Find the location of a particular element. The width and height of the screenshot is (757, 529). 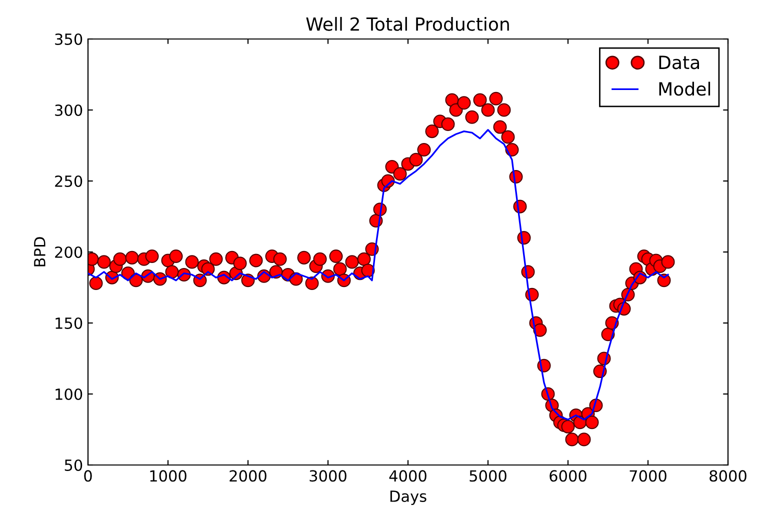

x-tick-label: 1000 is located at coordinates (168, 476).